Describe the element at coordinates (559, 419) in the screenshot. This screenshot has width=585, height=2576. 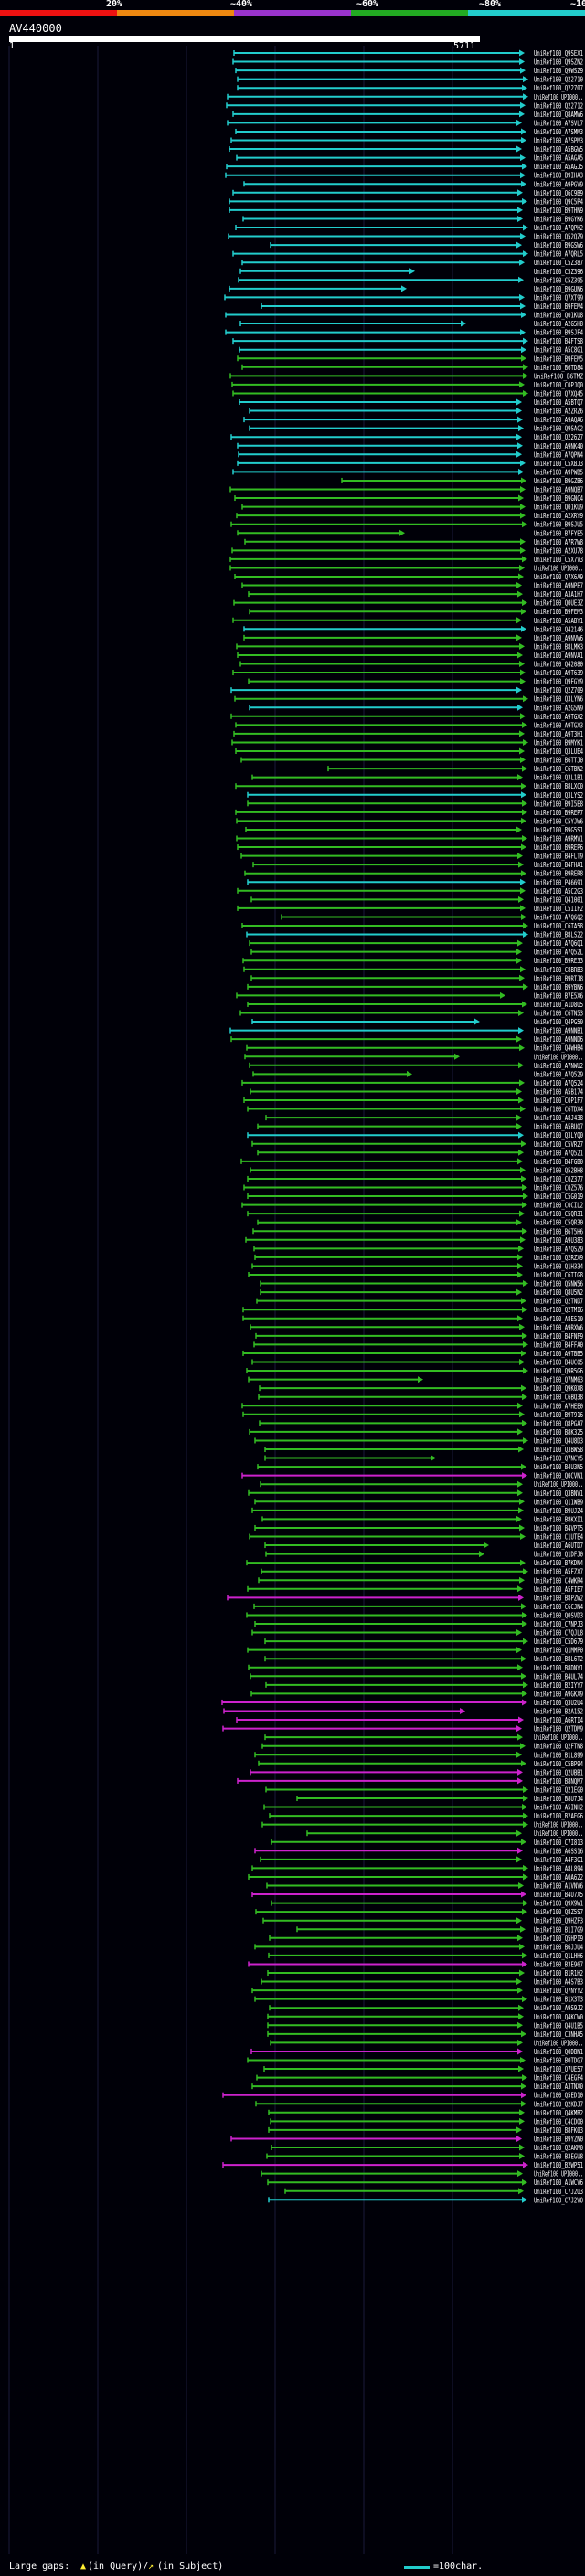
I see `hit-label: UniRef100_A9AQA6` at that location.